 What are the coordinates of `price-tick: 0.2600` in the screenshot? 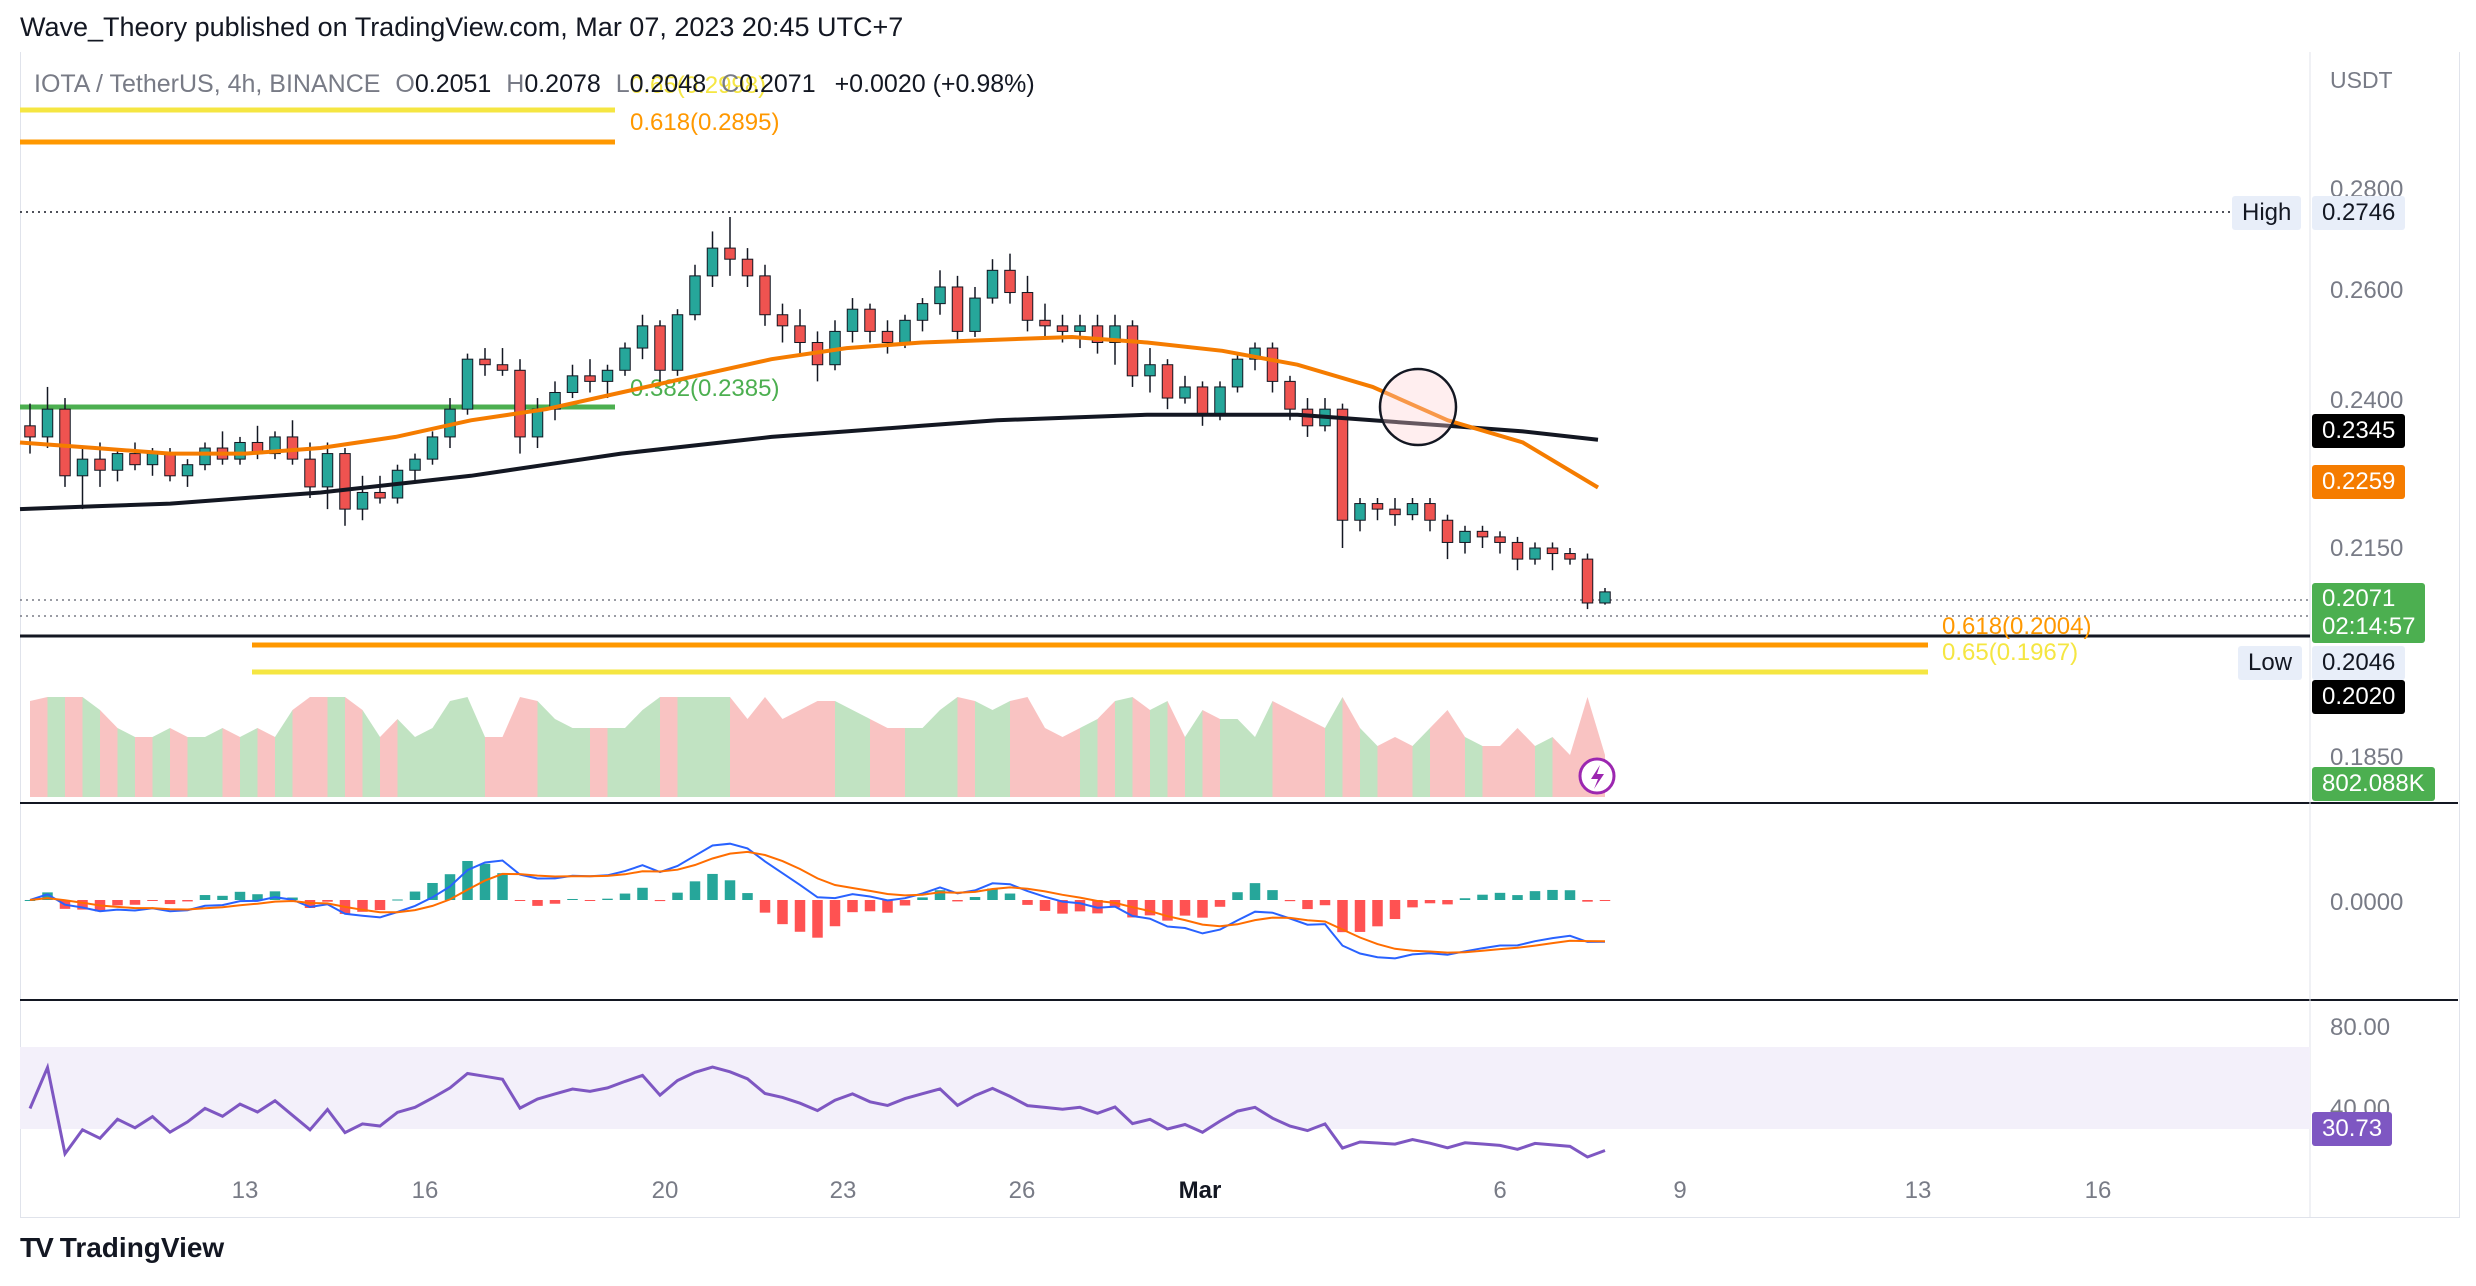 It's located at (2366, 290).